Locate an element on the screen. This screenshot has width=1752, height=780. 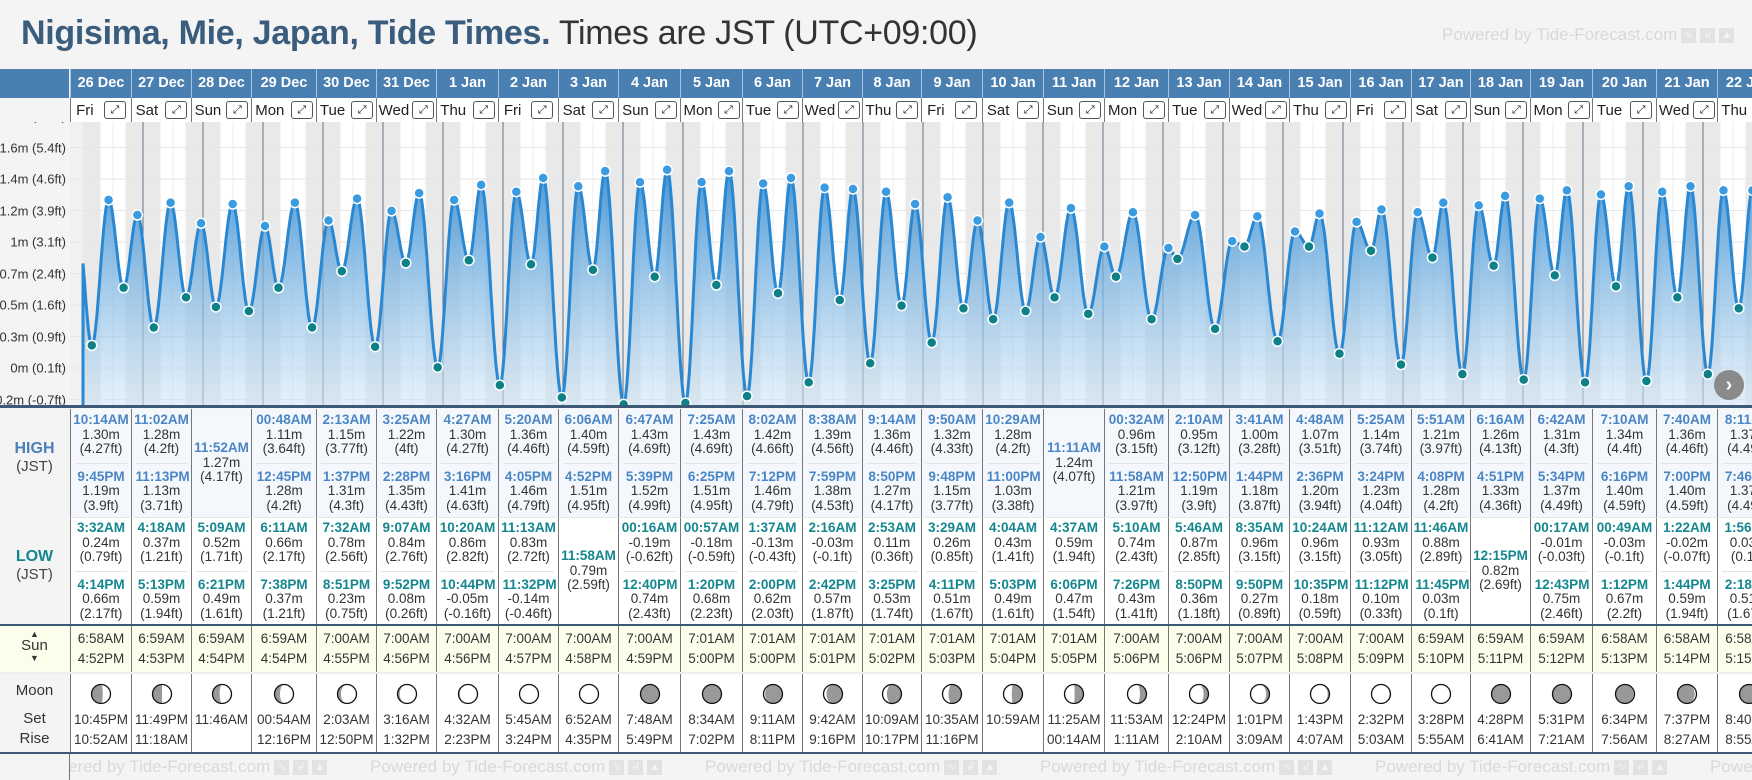
moonset-time: 7:37PM is located at coordinates (1687, 719).